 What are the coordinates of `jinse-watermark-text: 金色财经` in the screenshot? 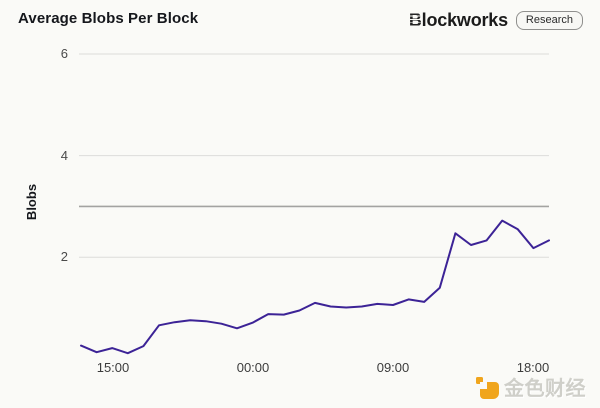 It's located at (545, 389).